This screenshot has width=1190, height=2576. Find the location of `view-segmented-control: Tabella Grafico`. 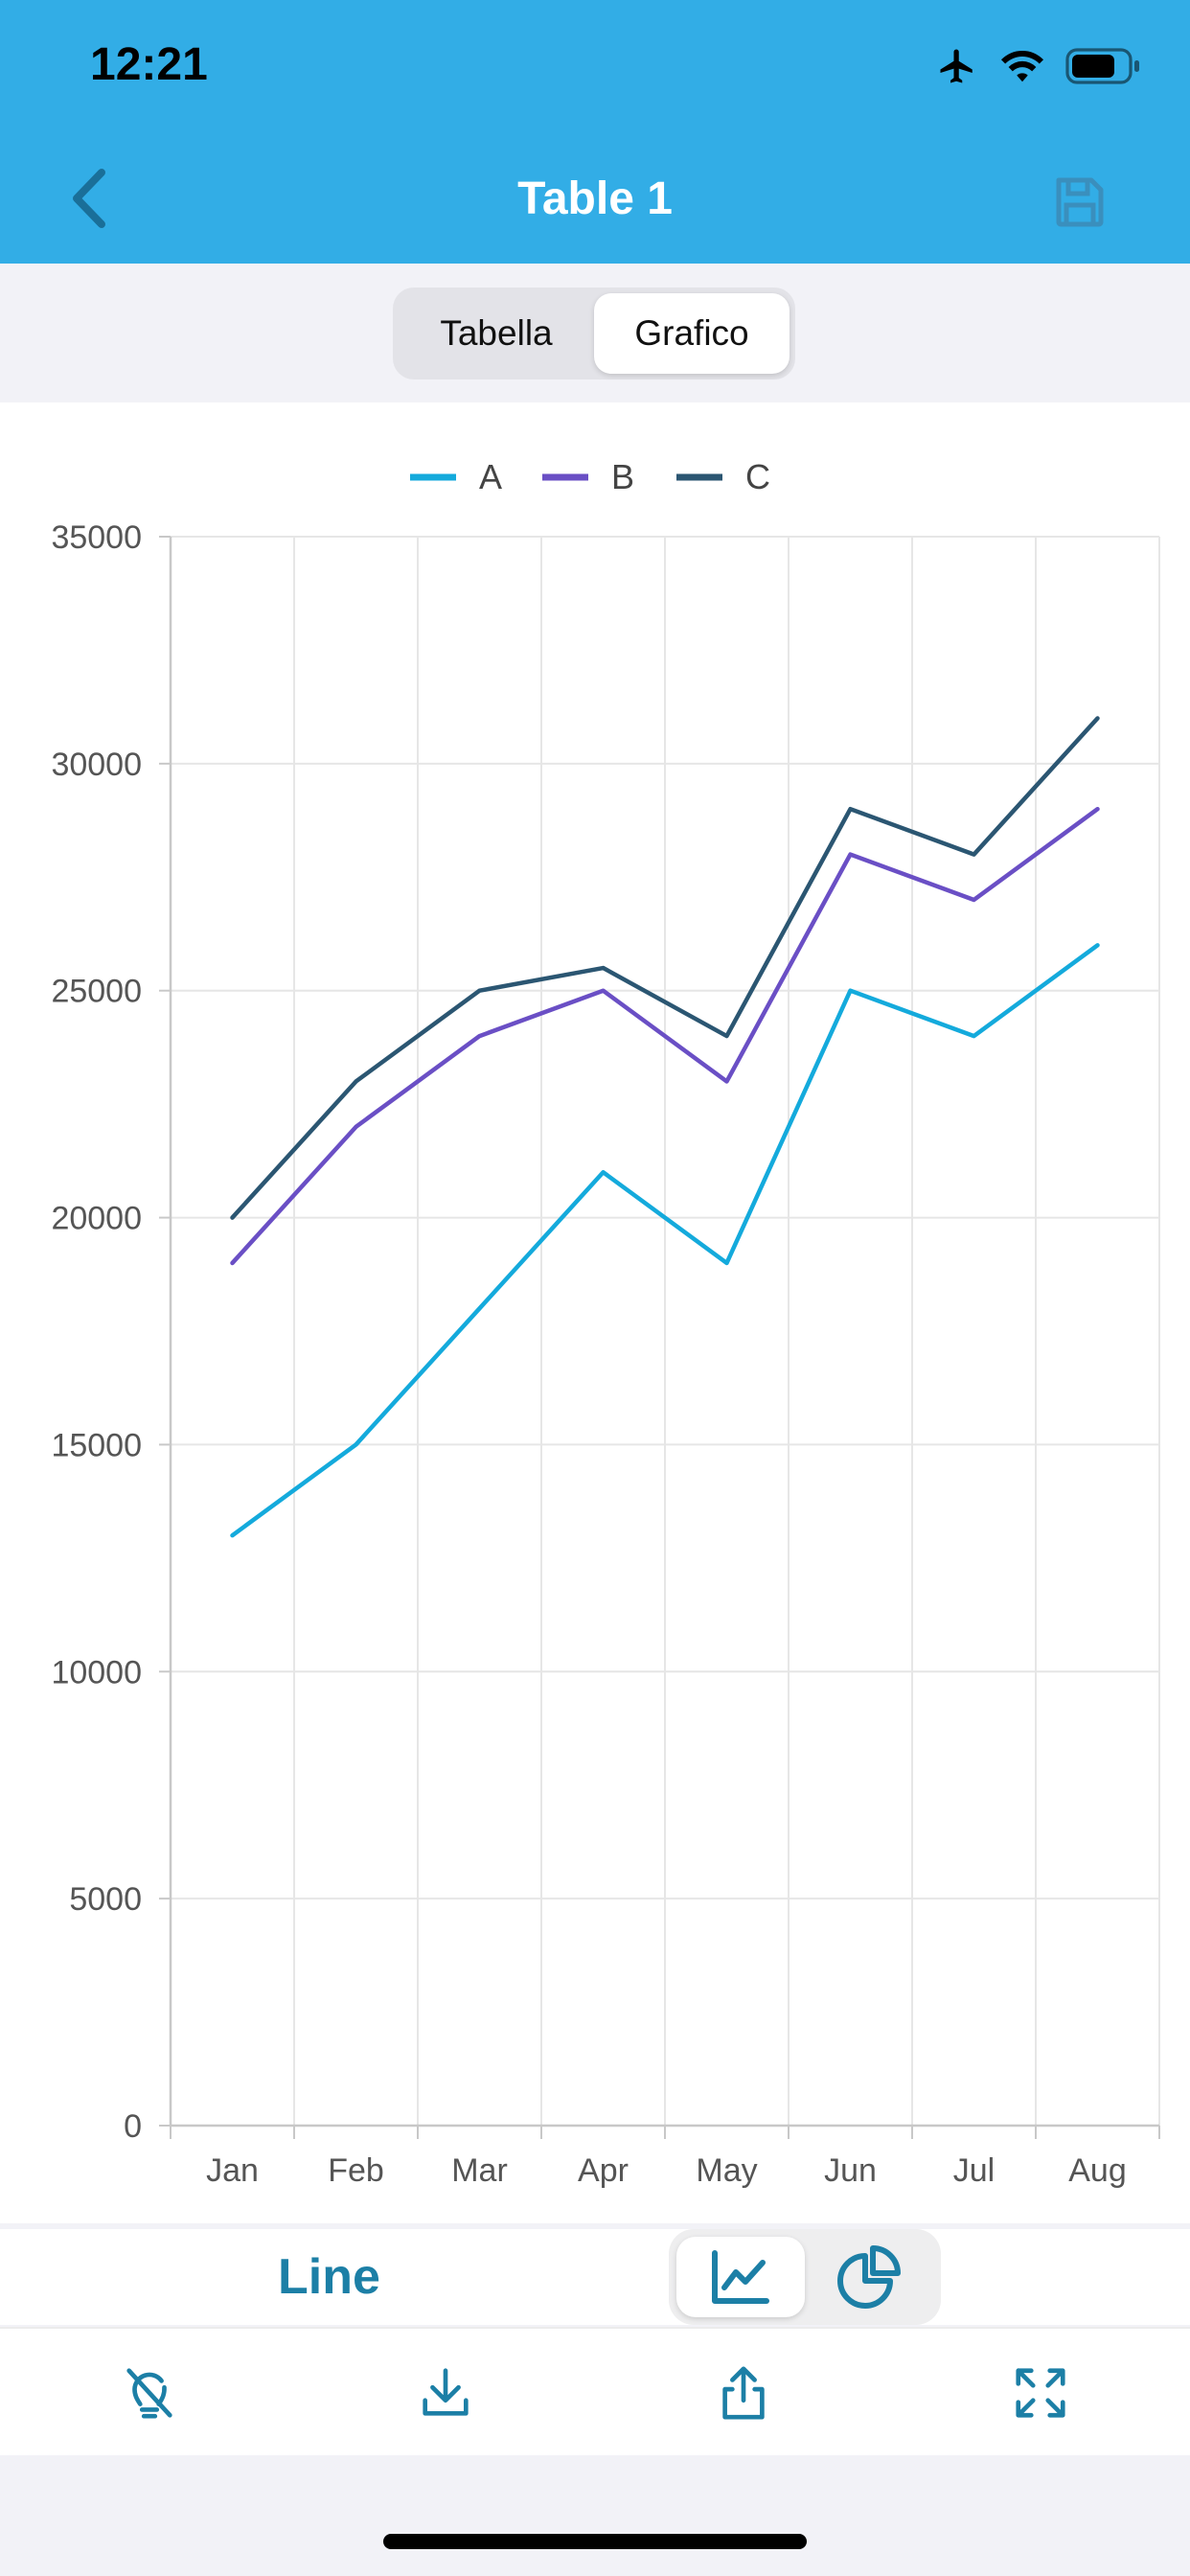

view-segmented-control: Tabella Grafico is located at coordinates (594, 334).